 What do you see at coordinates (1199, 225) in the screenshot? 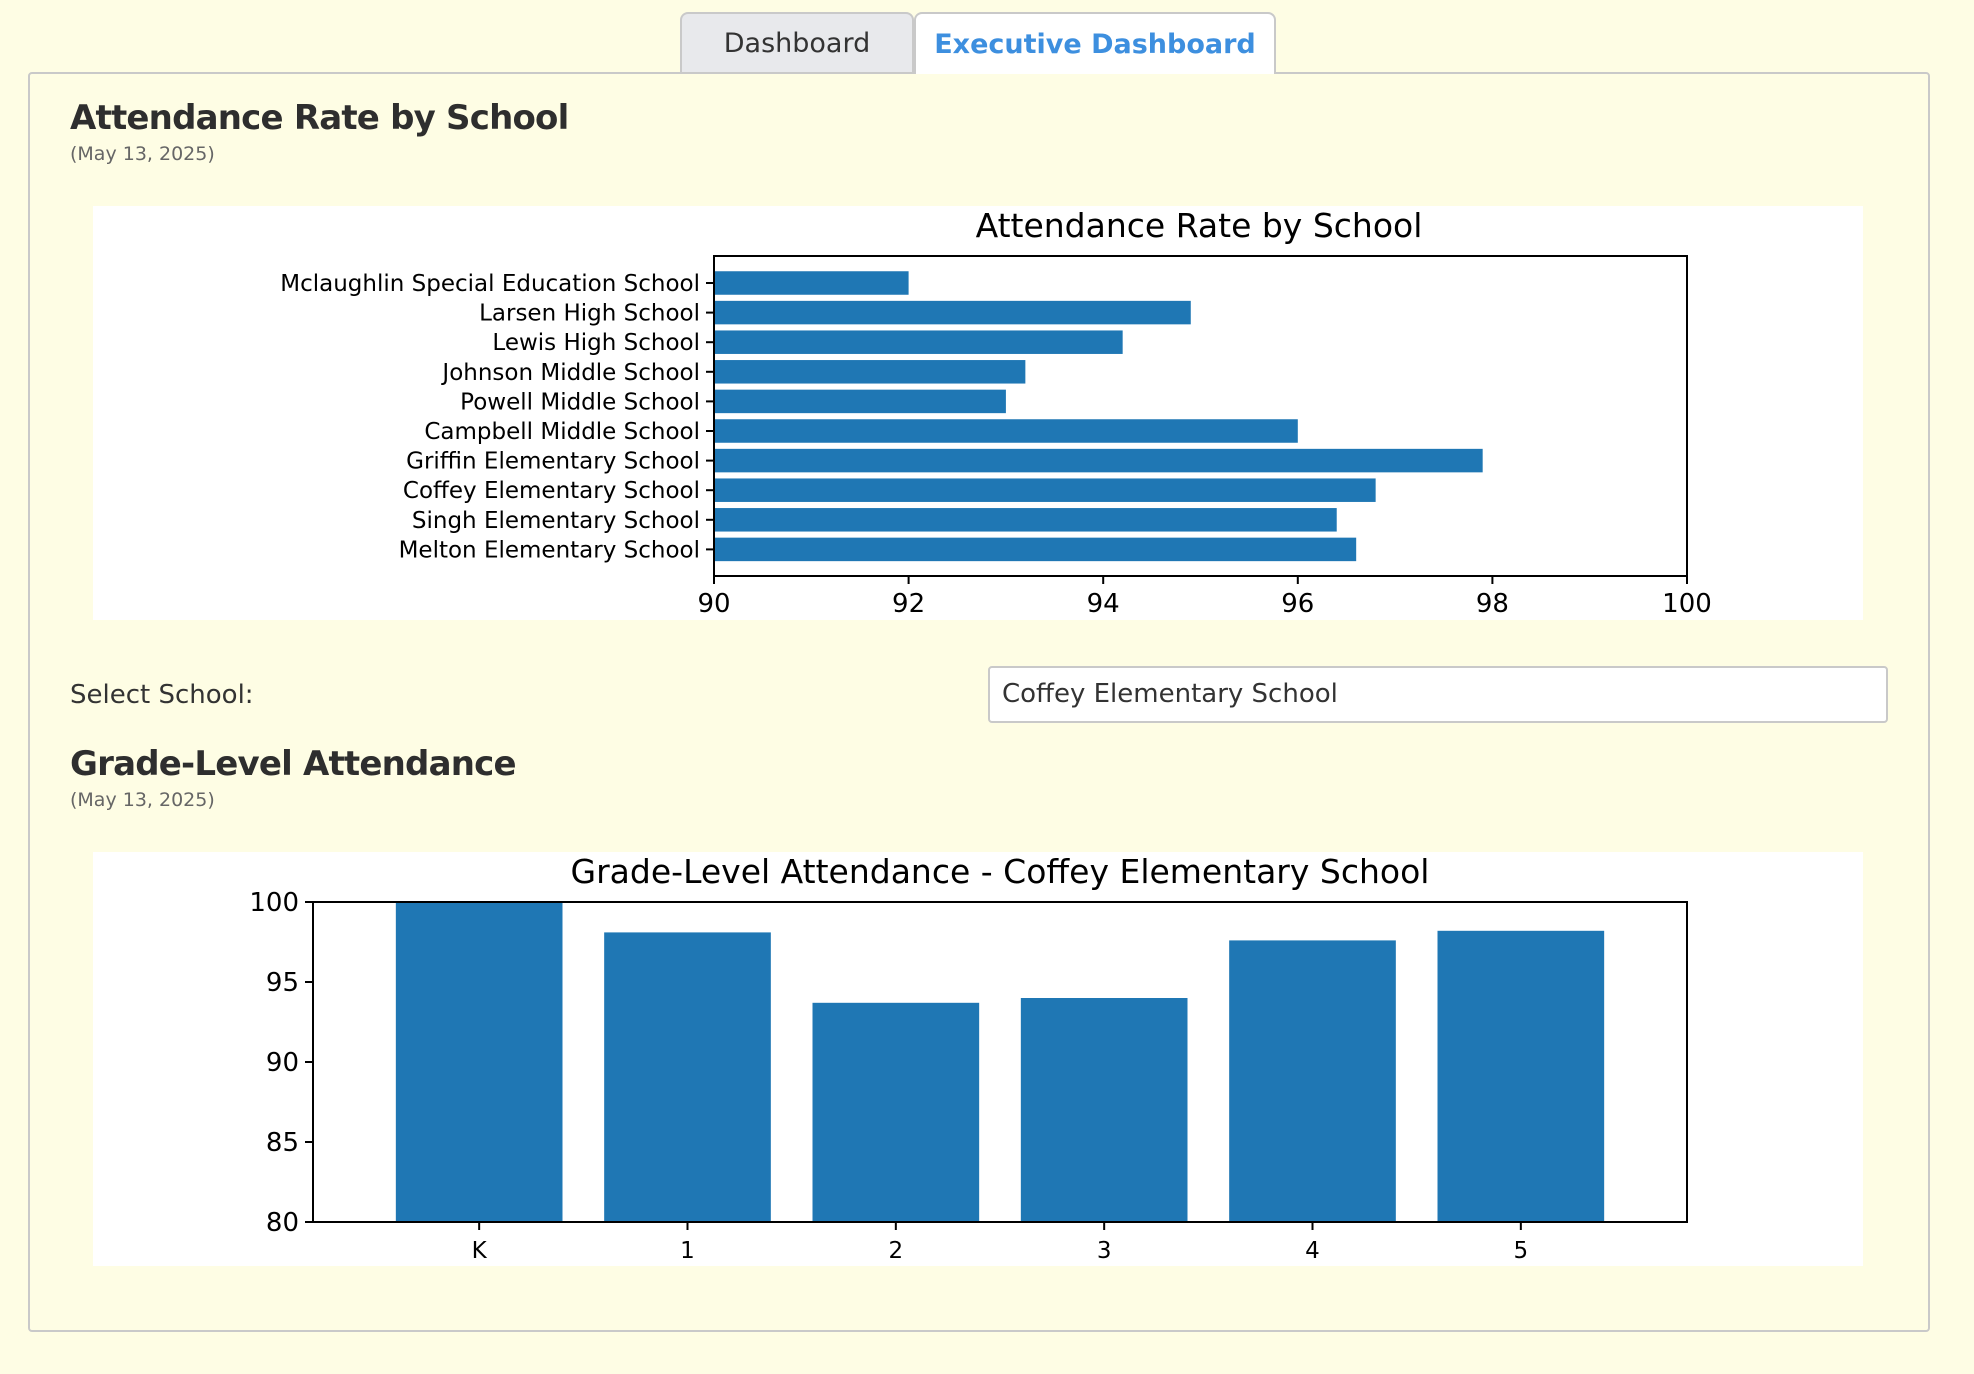
I see `chart-title: Attendance Rate by School` at bounding box center [1199, 225].